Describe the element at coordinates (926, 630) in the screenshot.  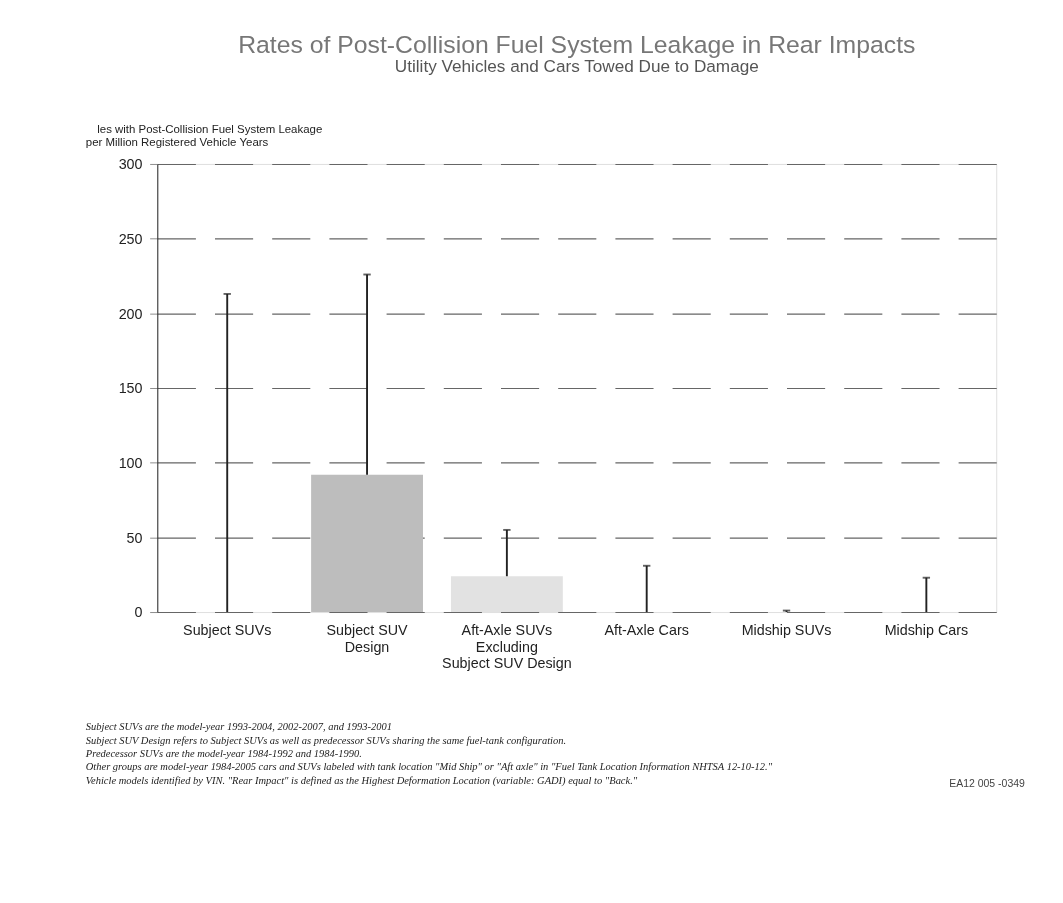
I see `x-tick-label: Midship Cars` at that location.